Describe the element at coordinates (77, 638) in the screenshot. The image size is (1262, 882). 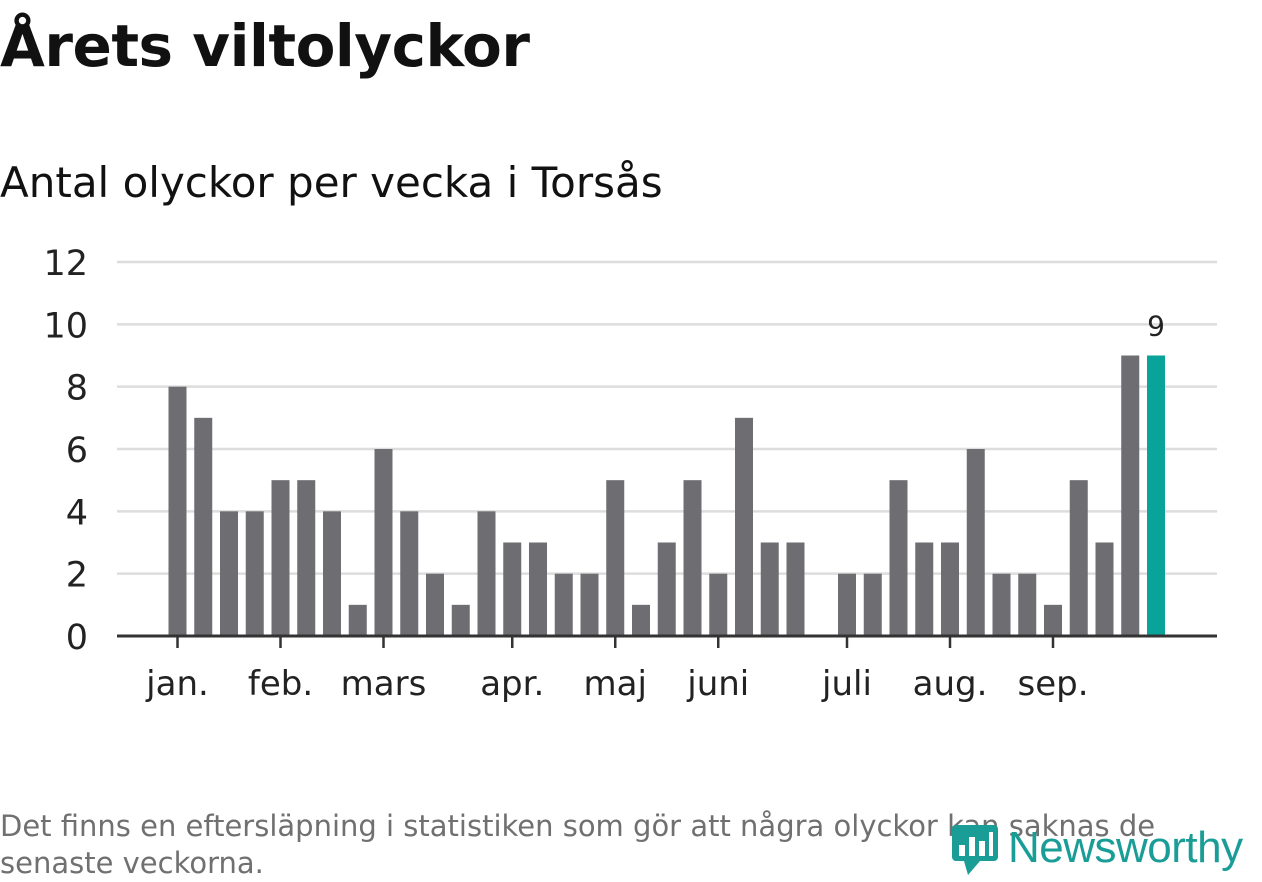
I see `y-tick-label: 0` at that location.